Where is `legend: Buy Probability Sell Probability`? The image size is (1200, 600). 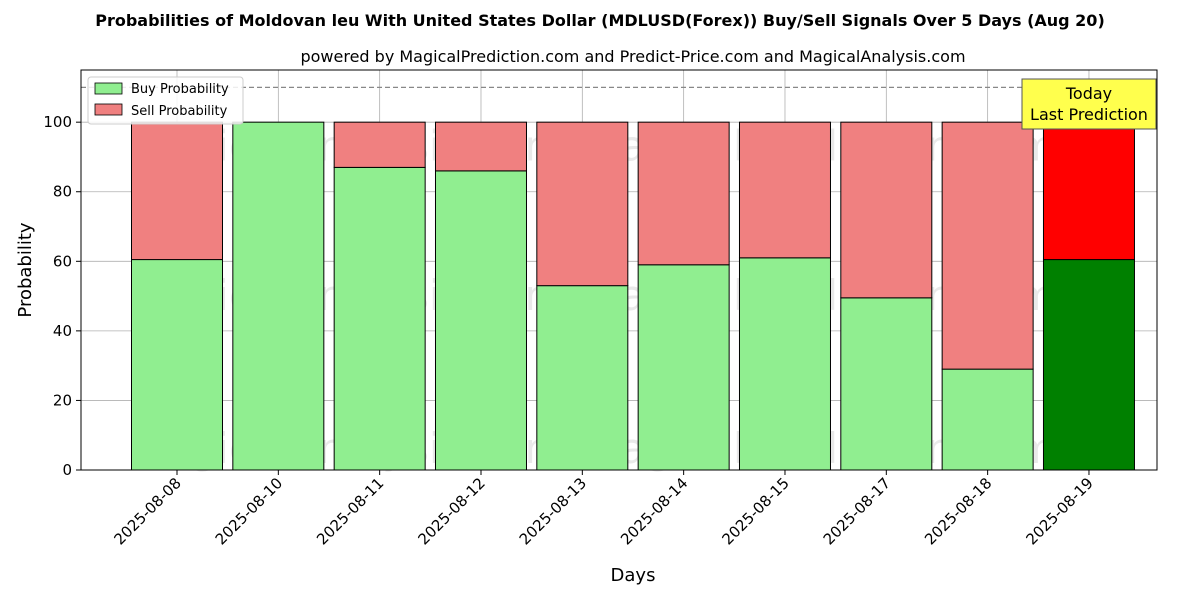
legend: Buy Probability Sell Probability is located at coordinates (165, 100).